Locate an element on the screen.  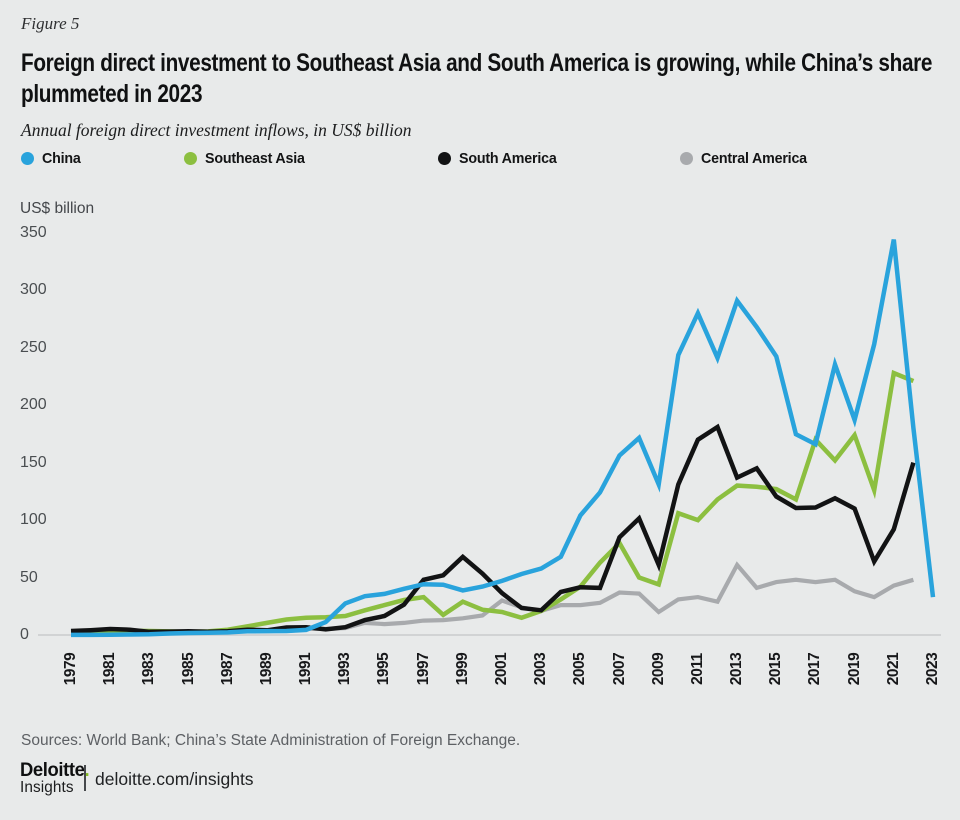
footer-url: deloitte.com/insights is located at coordinates (174, 779).